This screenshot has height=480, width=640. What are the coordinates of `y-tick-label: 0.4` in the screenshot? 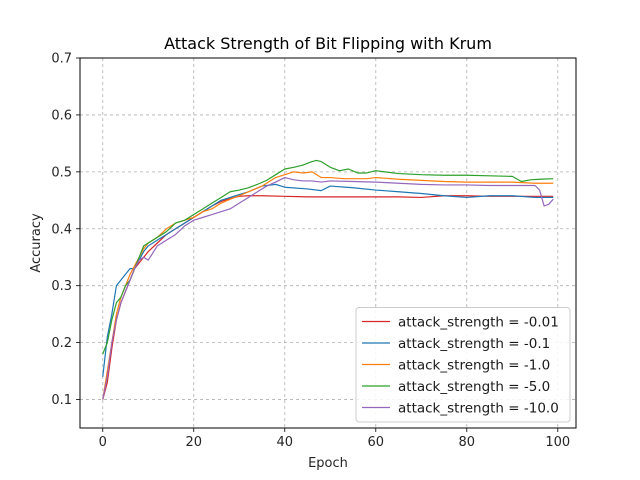 It's located at (61, 229).